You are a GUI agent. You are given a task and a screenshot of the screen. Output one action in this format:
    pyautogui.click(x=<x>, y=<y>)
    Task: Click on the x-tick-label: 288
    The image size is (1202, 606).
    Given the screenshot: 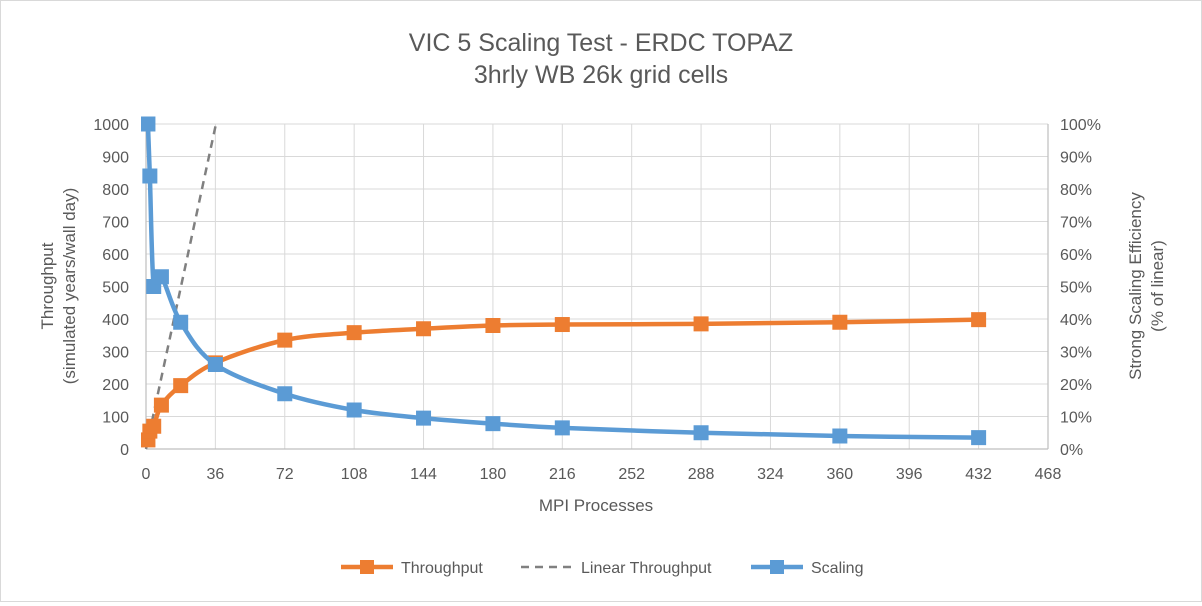 What is the action you would take?
    pyautogui.click(x=701, y=474)
    